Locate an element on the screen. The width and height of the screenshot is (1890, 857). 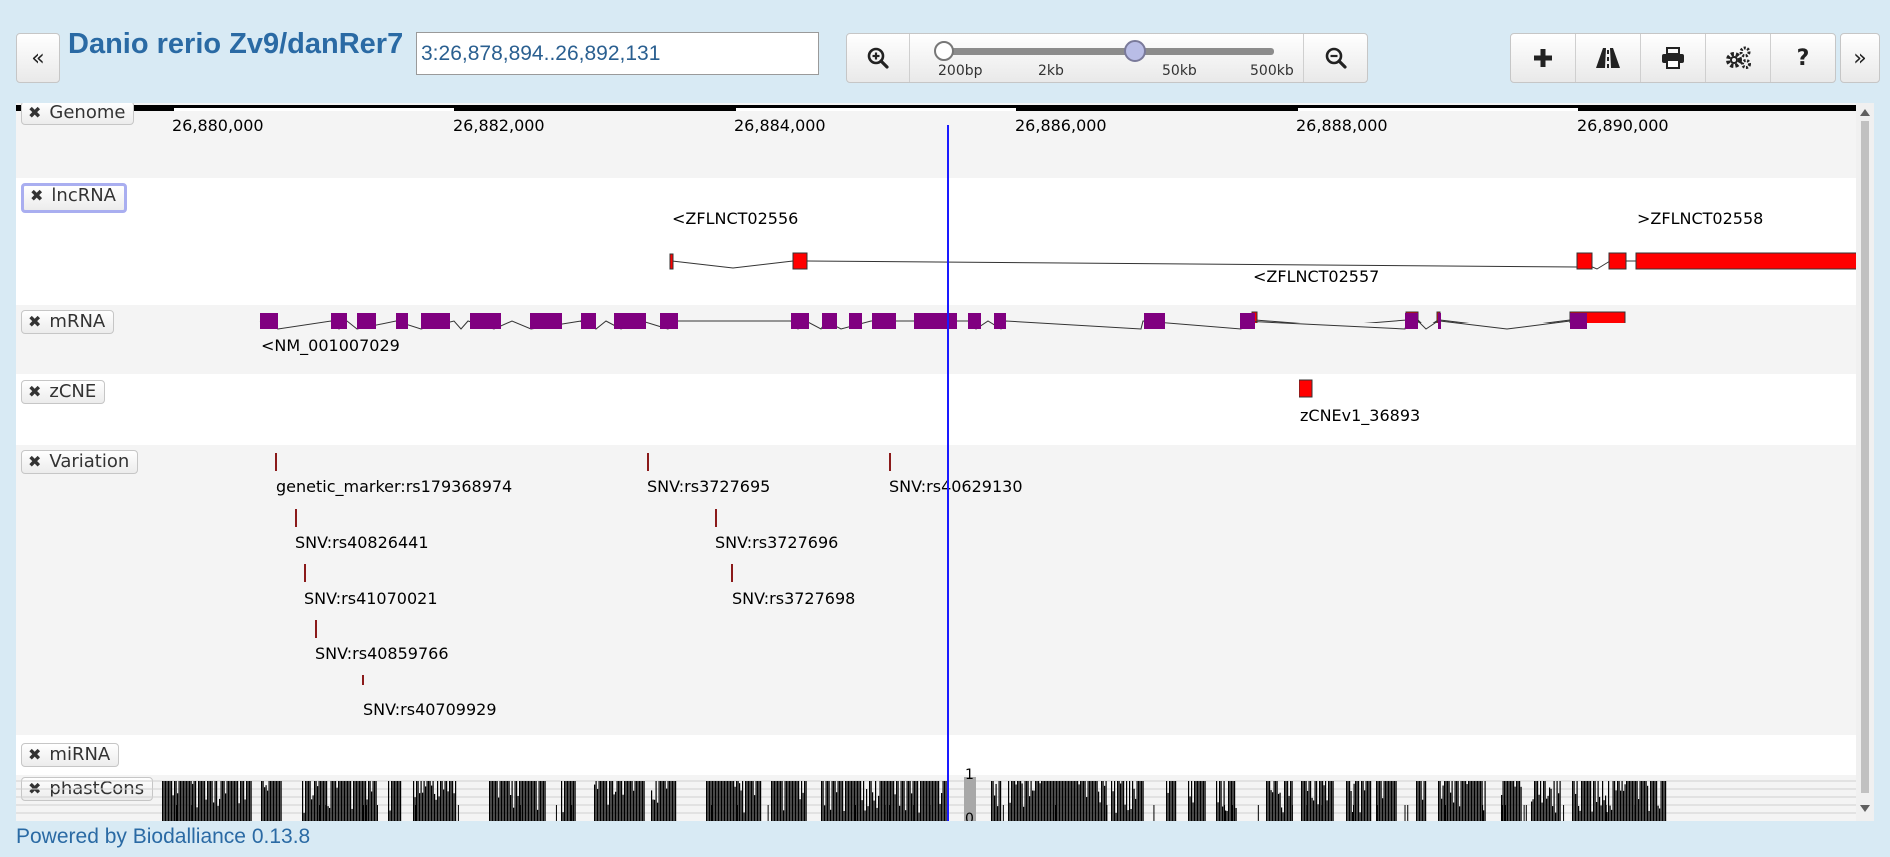
collapse-right-button: » is located at coordinates (1860, 58).